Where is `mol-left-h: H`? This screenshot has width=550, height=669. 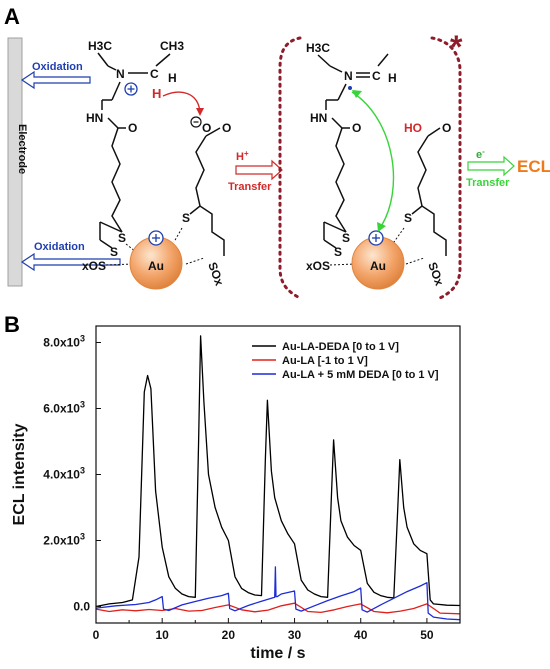 mol-left-h: H is located at coordinates (172, 78).